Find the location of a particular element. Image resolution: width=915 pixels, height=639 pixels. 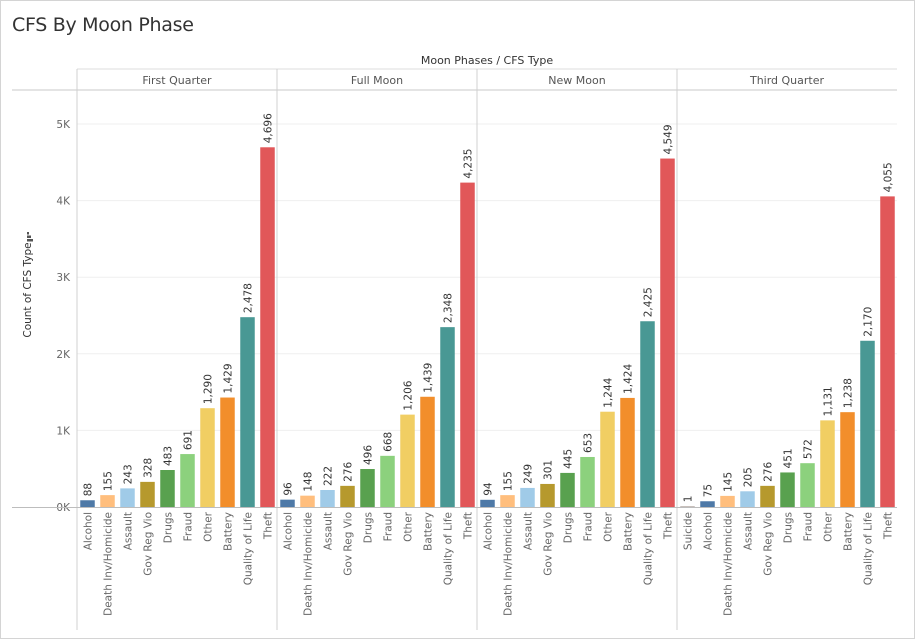

bar-suicide is located at coordinates (687, 506).